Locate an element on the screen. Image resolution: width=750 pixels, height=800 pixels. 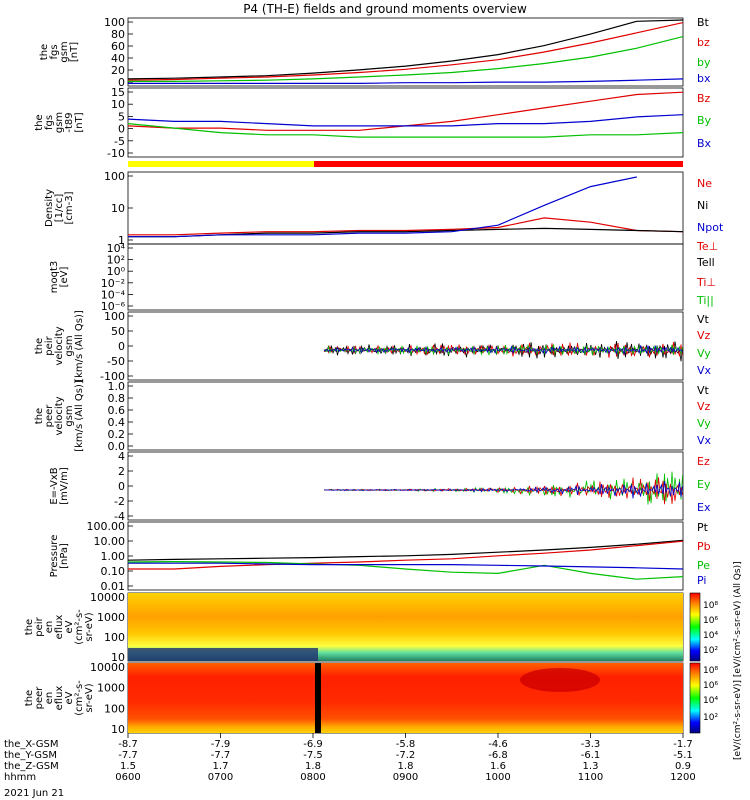
orbit-row-value: -6.1 is located at coordinates (591, 755).